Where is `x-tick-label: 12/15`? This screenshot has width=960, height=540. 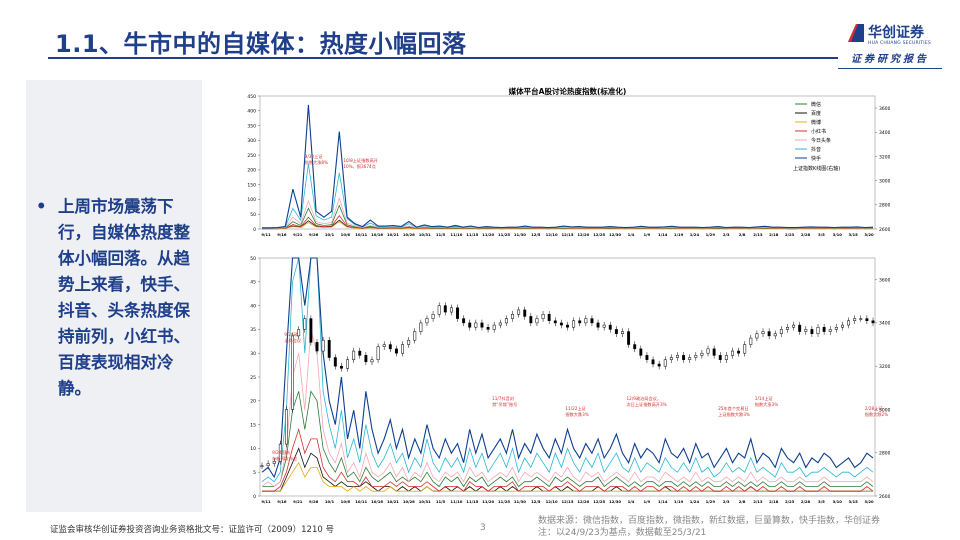 x-tick-label: 12/15 is located at coordinates (568, 234).